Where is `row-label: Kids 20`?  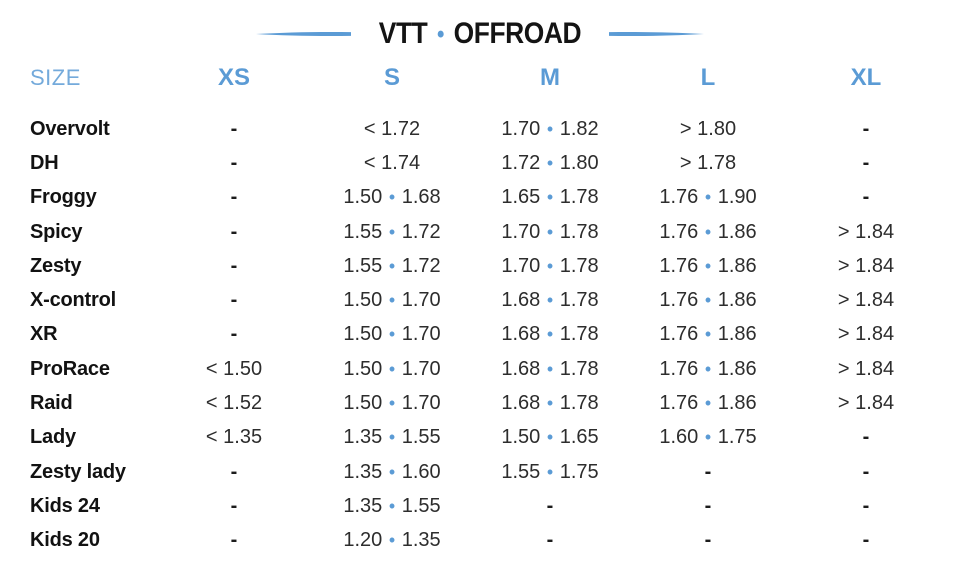
row-label: Kids 20 is located at coordinates (65, 540).